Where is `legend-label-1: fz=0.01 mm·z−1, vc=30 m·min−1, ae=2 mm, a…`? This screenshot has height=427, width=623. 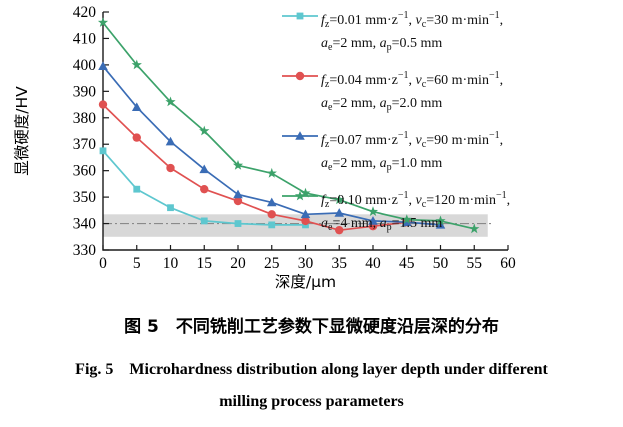
legend-label-1: fz=0.01 mm·z−1, vc=30 m·min−1, ae=2 mm, a… is located at coordinates (412, 31).